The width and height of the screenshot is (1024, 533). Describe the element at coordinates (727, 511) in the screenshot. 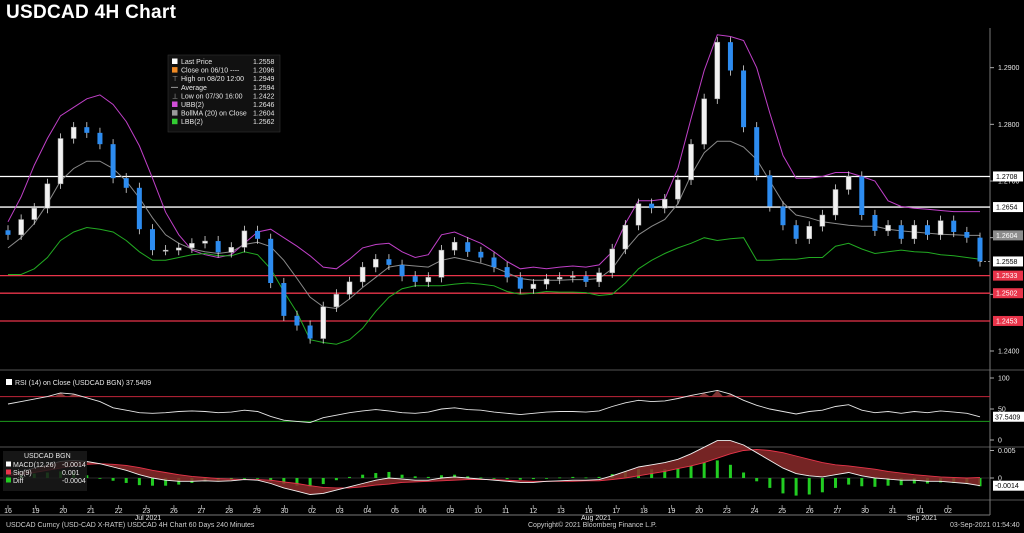

I see `x-day-label: 23` at that location.